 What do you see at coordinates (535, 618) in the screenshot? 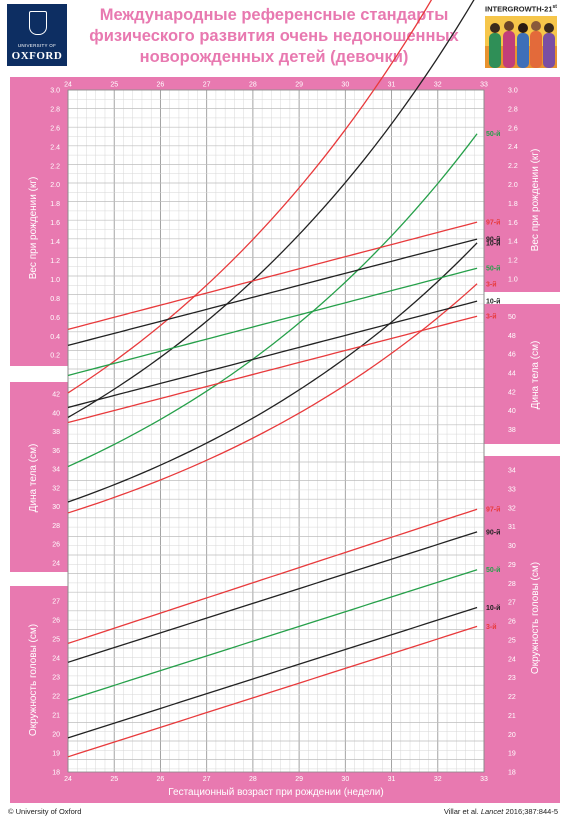
I see `y-axis-title-right: Окружность головы (см)` at bounding box center [535, 618].